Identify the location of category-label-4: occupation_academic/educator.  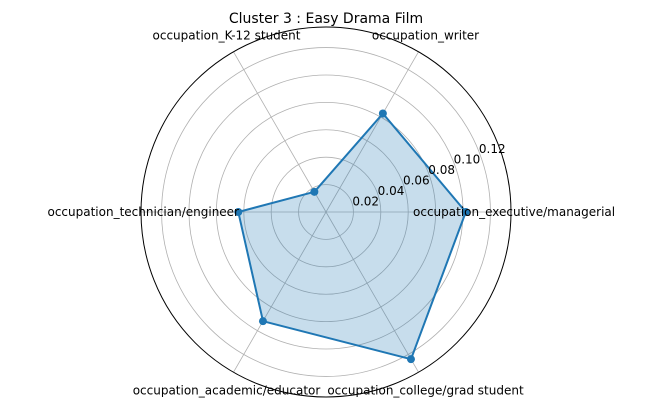
(227, 390).